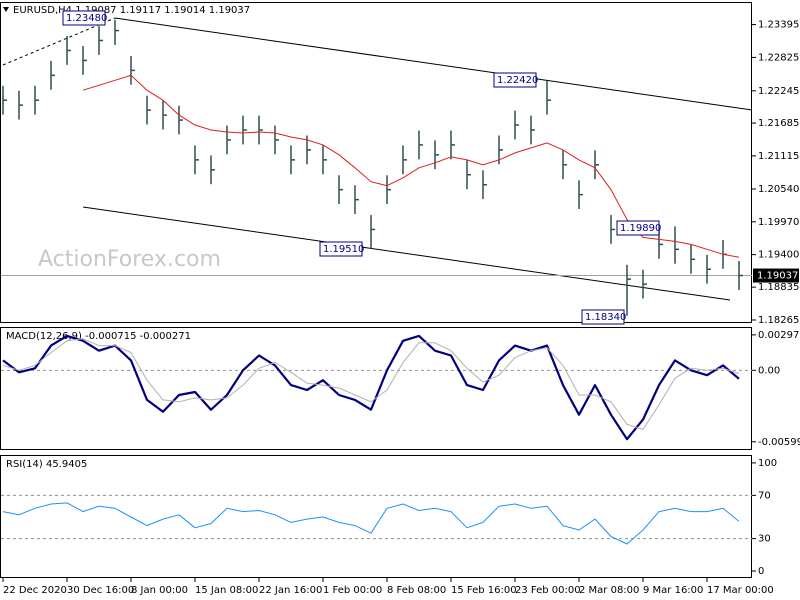  Describe the element at coordinates (778, 57) in the screenshot. I see `y-tick-label: 1.22825` at that location.